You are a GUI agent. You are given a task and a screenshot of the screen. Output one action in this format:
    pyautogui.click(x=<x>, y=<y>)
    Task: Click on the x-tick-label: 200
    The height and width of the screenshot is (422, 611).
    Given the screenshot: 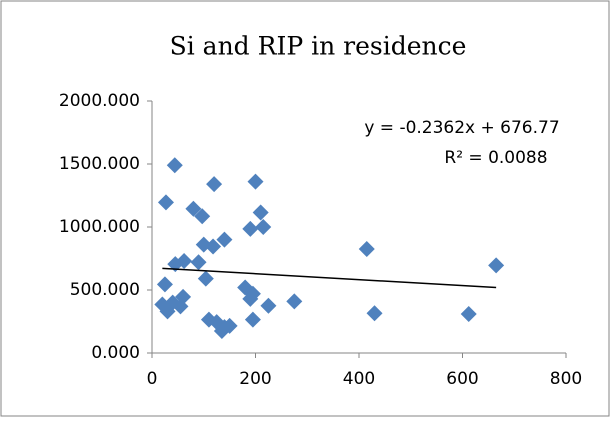 What is the action you would take?
    pyautogui.click(x=255, y=379)
    